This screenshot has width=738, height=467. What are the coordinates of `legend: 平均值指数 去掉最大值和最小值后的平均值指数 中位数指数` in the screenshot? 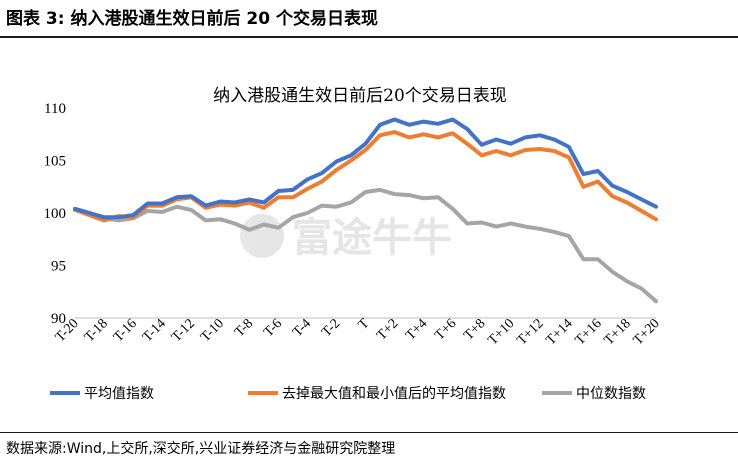 It's located at (348, 394).